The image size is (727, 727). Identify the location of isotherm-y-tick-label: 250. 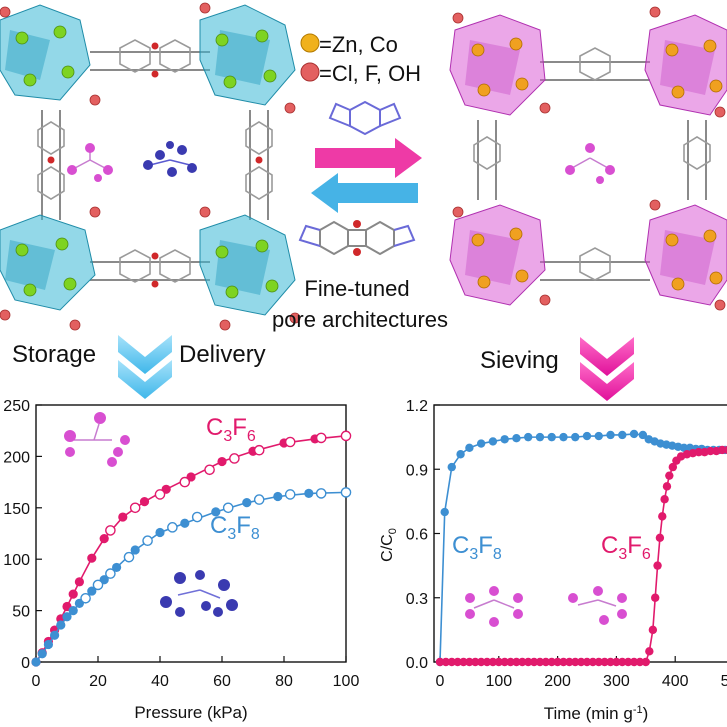
(16, 406).